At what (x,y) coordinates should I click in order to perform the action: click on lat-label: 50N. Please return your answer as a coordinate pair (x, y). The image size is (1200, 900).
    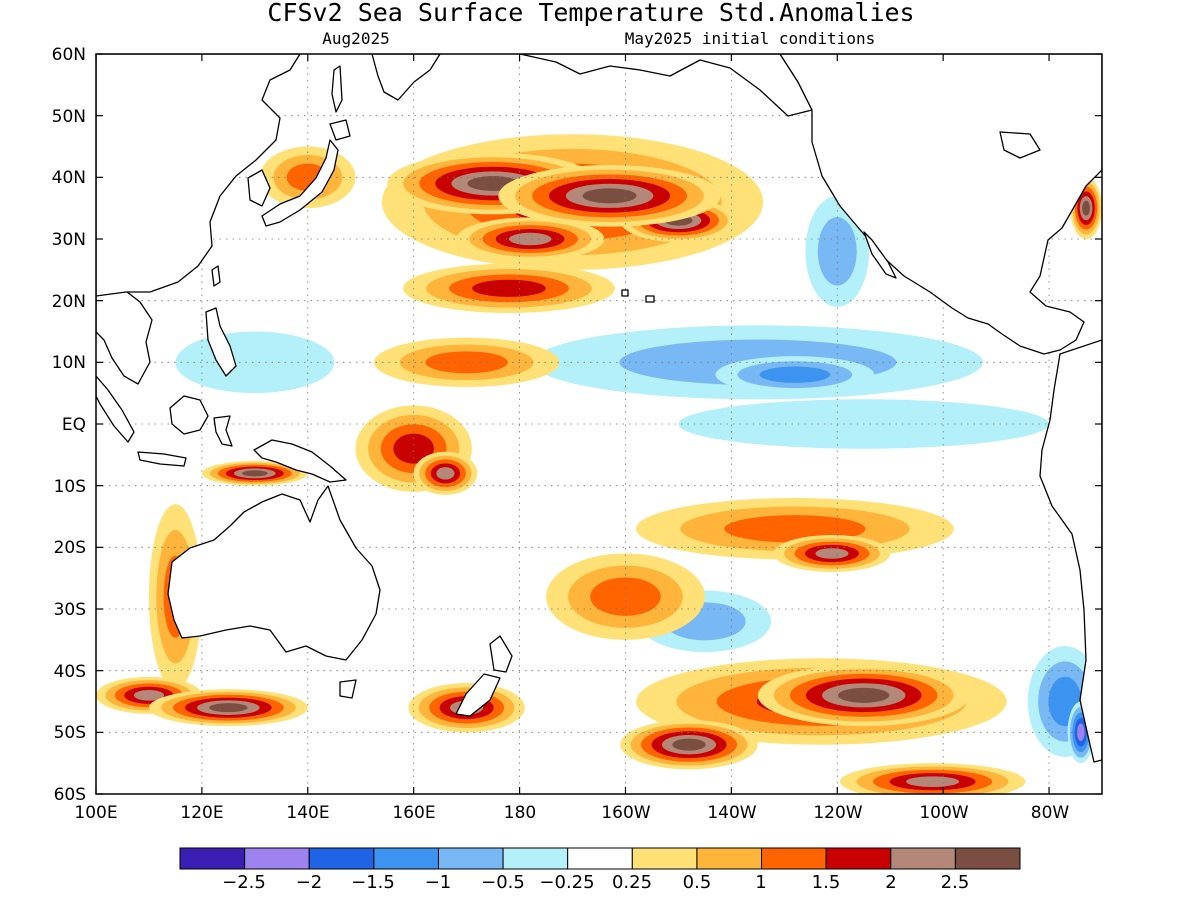
    Looking at the image, I should click on (69, 117).